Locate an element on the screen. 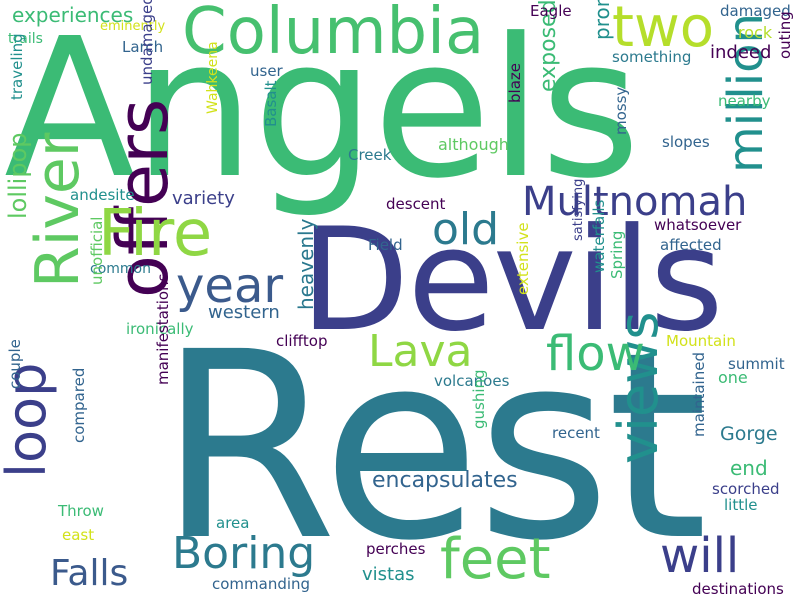  word-basalt: Basalt is located at coordinates (271, 103).